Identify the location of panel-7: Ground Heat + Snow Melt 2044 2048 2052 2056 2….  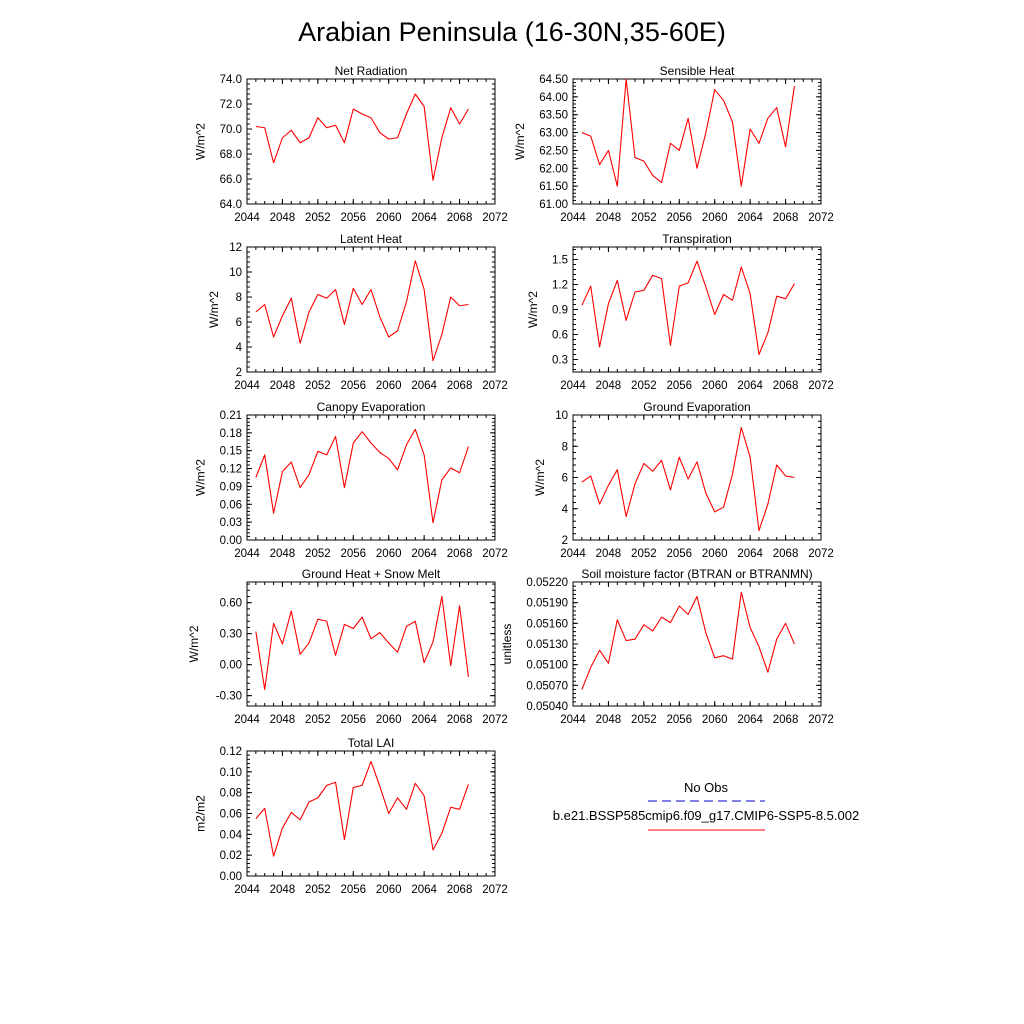
(347, 646).